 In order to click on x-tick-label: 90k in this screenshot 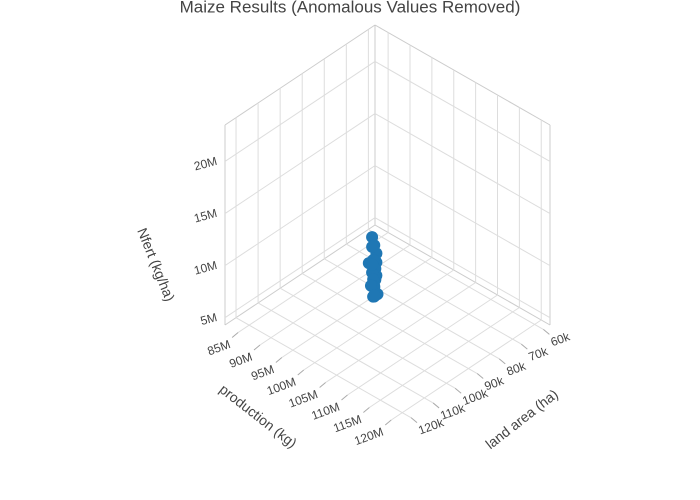, I will do `click(495, 383)`.